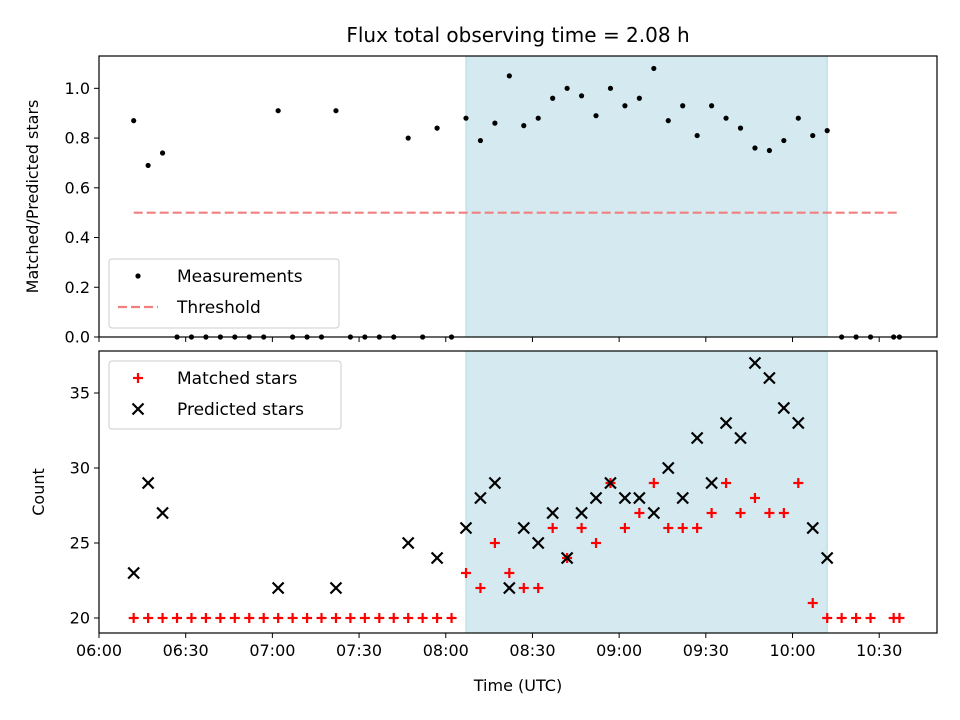  What do you see at coordinates (706, 650) in the screenshot?
I see `bot-x-tick-label: 09:30` at bounding box center [706, 650].